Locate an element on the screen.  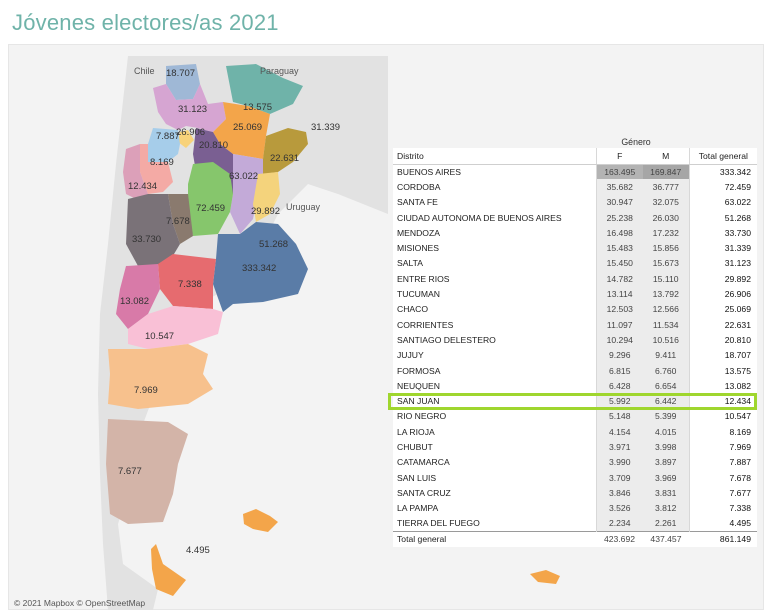
row-f: 14.782 is located at coordinates (619, 279).